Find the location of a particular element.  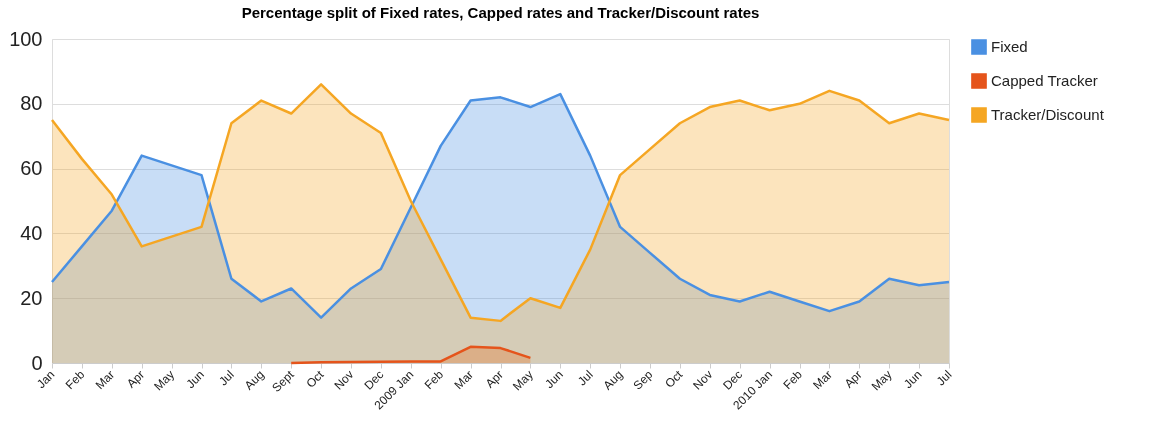

legend-label: Tracker/Discount is located at coordinates (1048, 114).